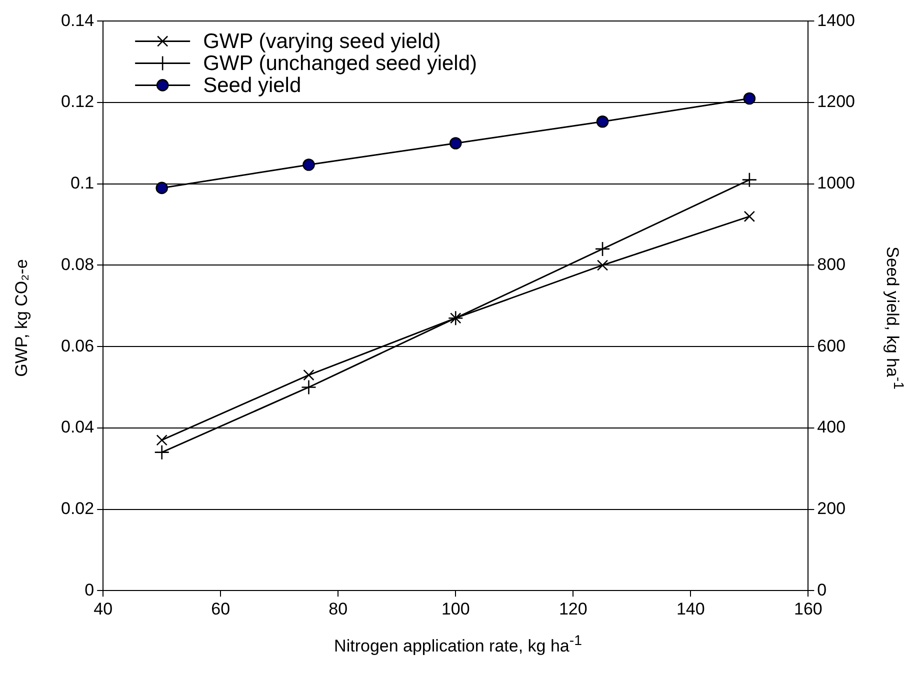 The height and width of the screenshot is (677, 918). I want to click on y2-tick-label: 600, so click(831, 346).